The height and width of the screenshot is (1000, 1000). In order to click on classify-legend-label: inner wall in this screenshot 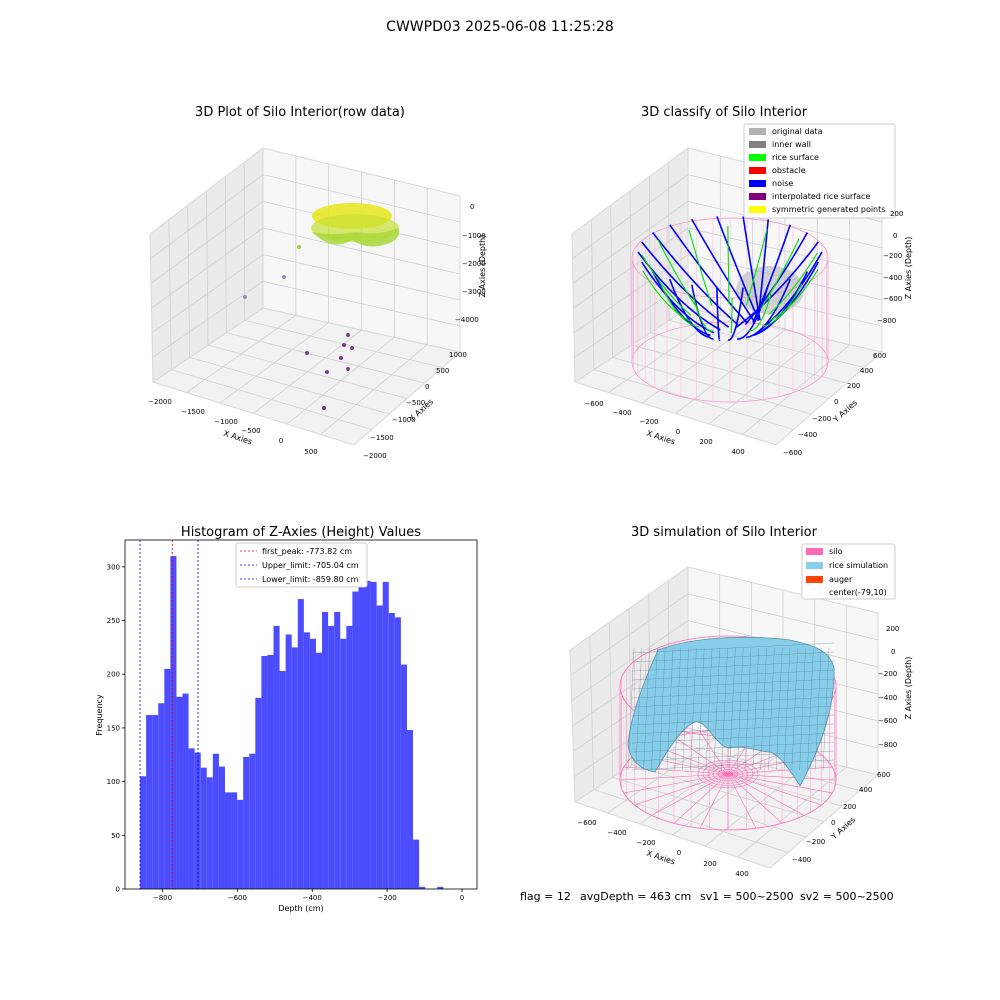, I will do `click(791, 144)`.